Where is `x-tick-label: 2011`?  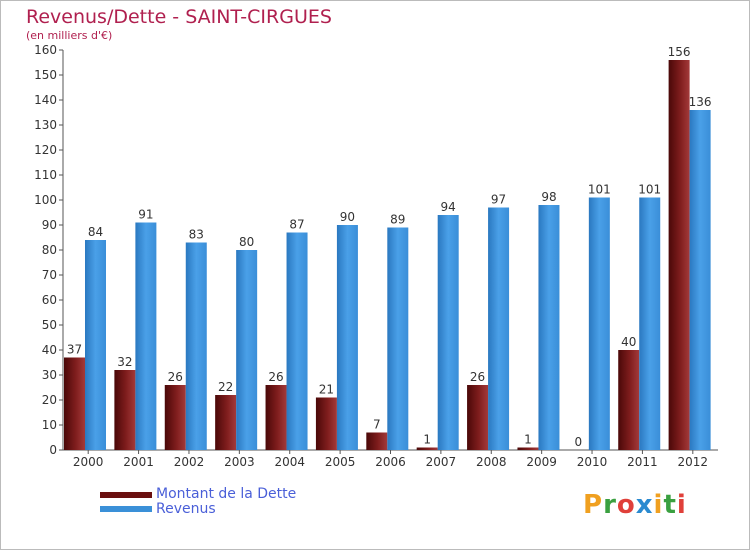
x-tick-label: 2011 is located at coordinates (642, 462).